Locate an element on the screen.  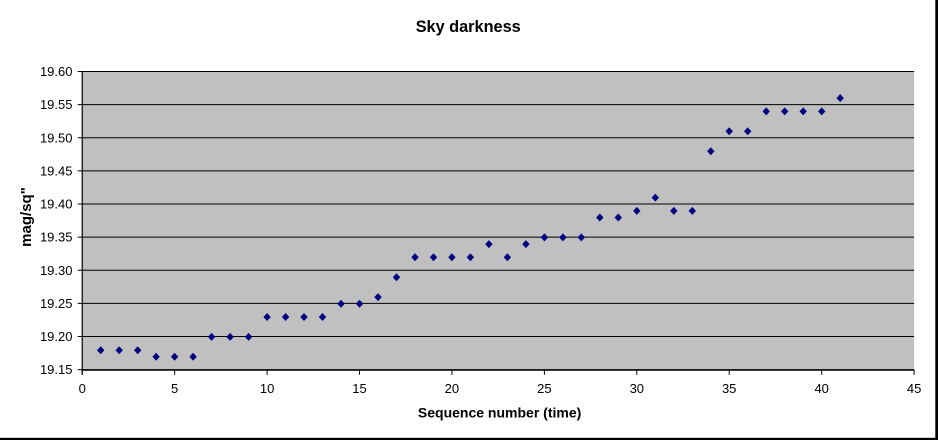
svg-text: mag/sq" is located at coordinates (26, 217).